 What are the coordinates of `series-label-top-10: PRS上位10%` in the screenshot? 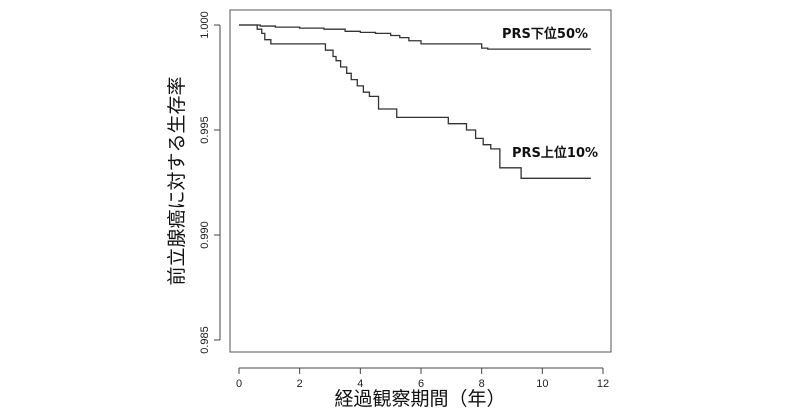 It's located at (555, 153).